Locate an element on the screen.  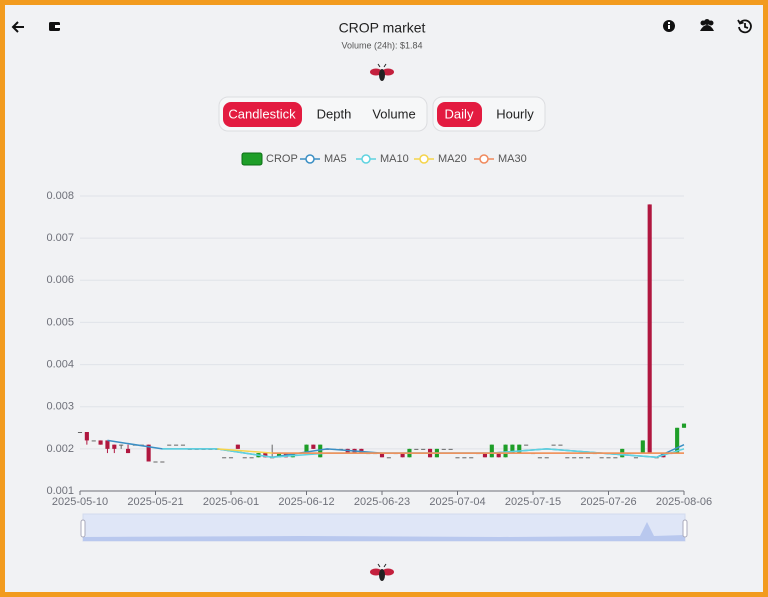
y-tick-label: 0.003 is located at coordinates (60, 407).